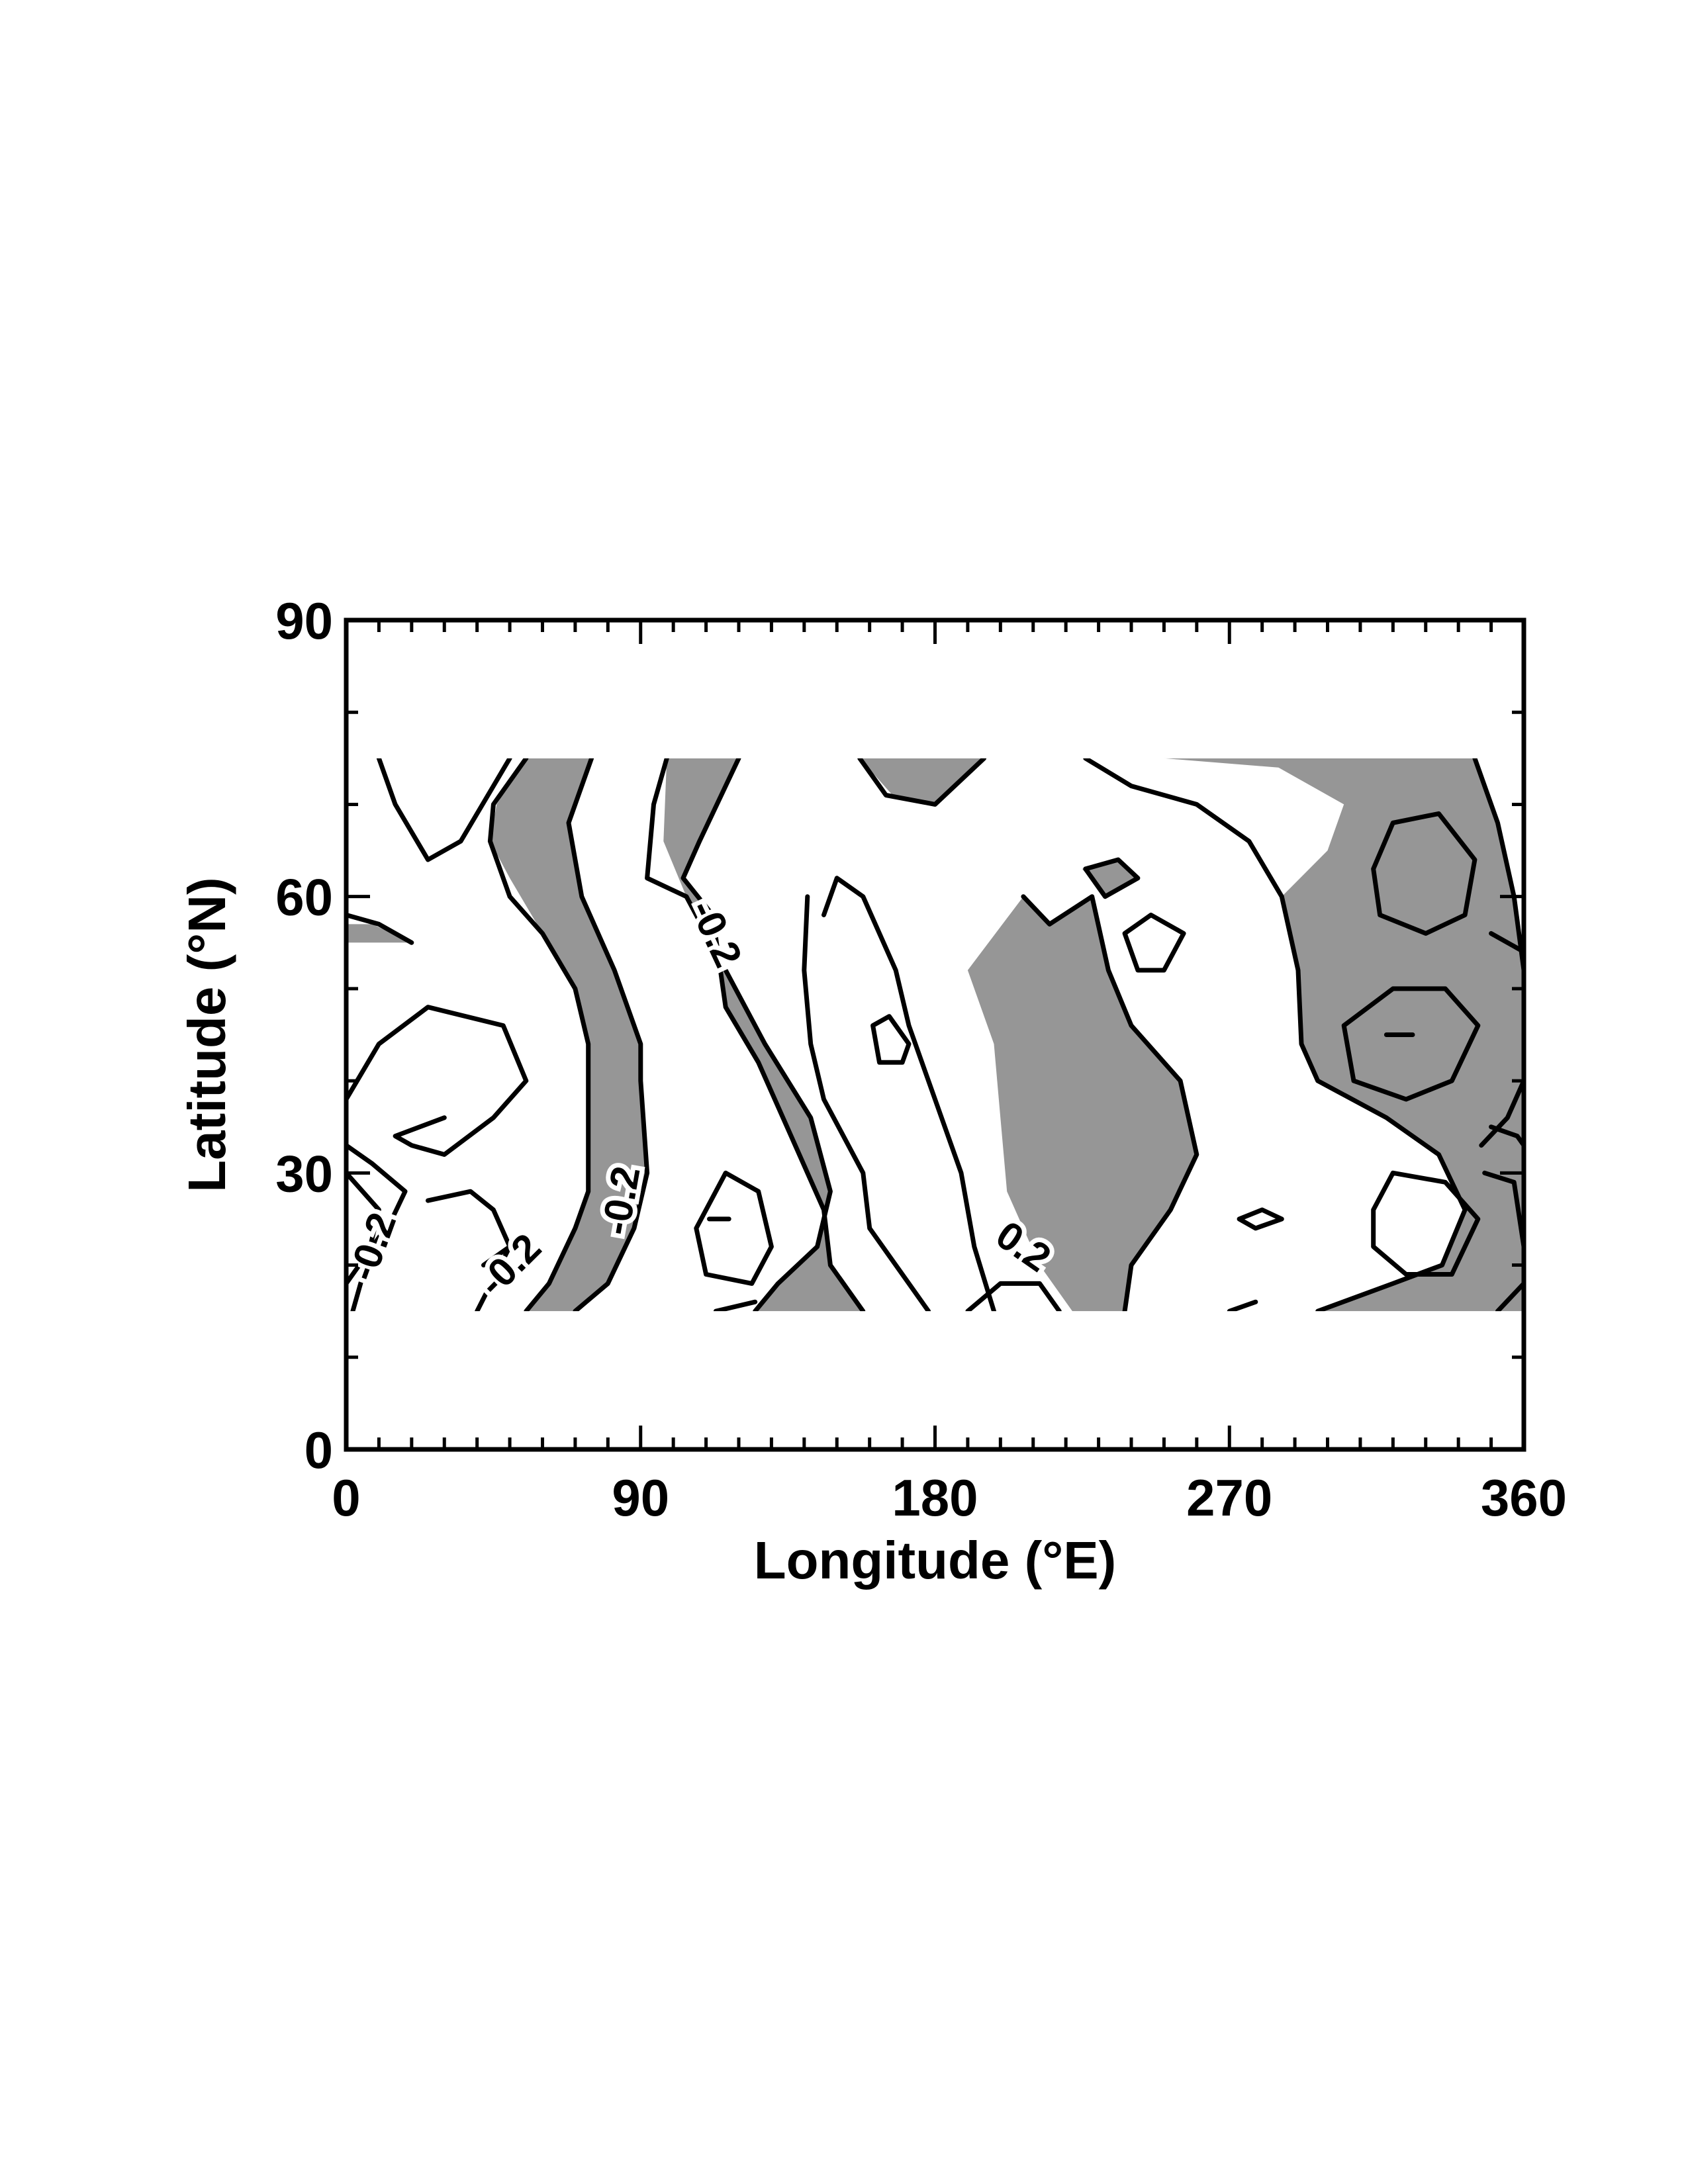 The height and width of the screenshot is (2184, 1688). I want to click on x-tick-label: 0, so click(346, 1498).